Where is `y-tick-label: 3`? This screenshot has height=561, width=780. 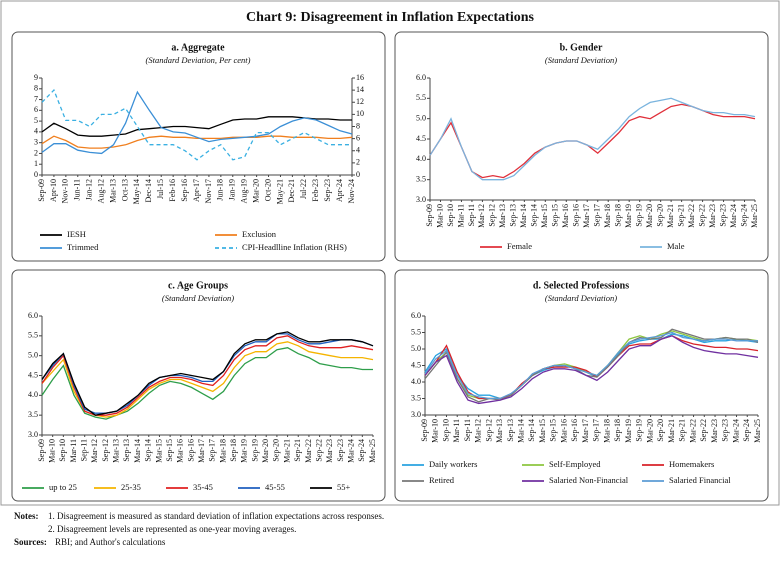
y-tick-label: 3 is located at coordinates (36, 141).